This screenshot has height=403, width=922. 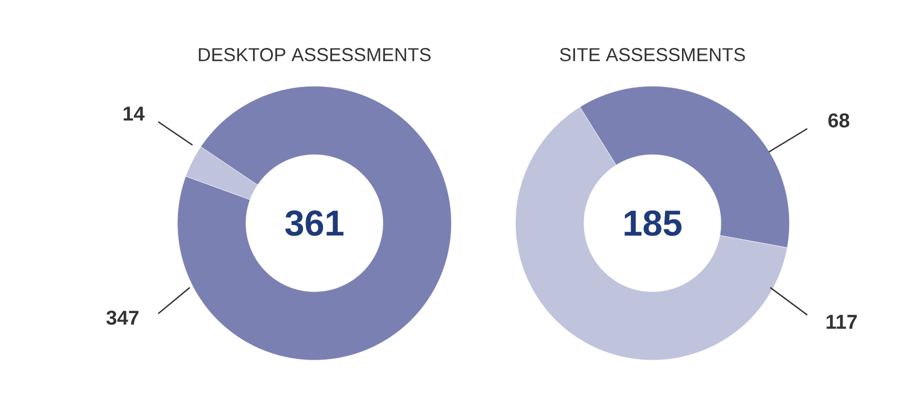 I want to click on data-label: 347, so click(x=122, y=317).